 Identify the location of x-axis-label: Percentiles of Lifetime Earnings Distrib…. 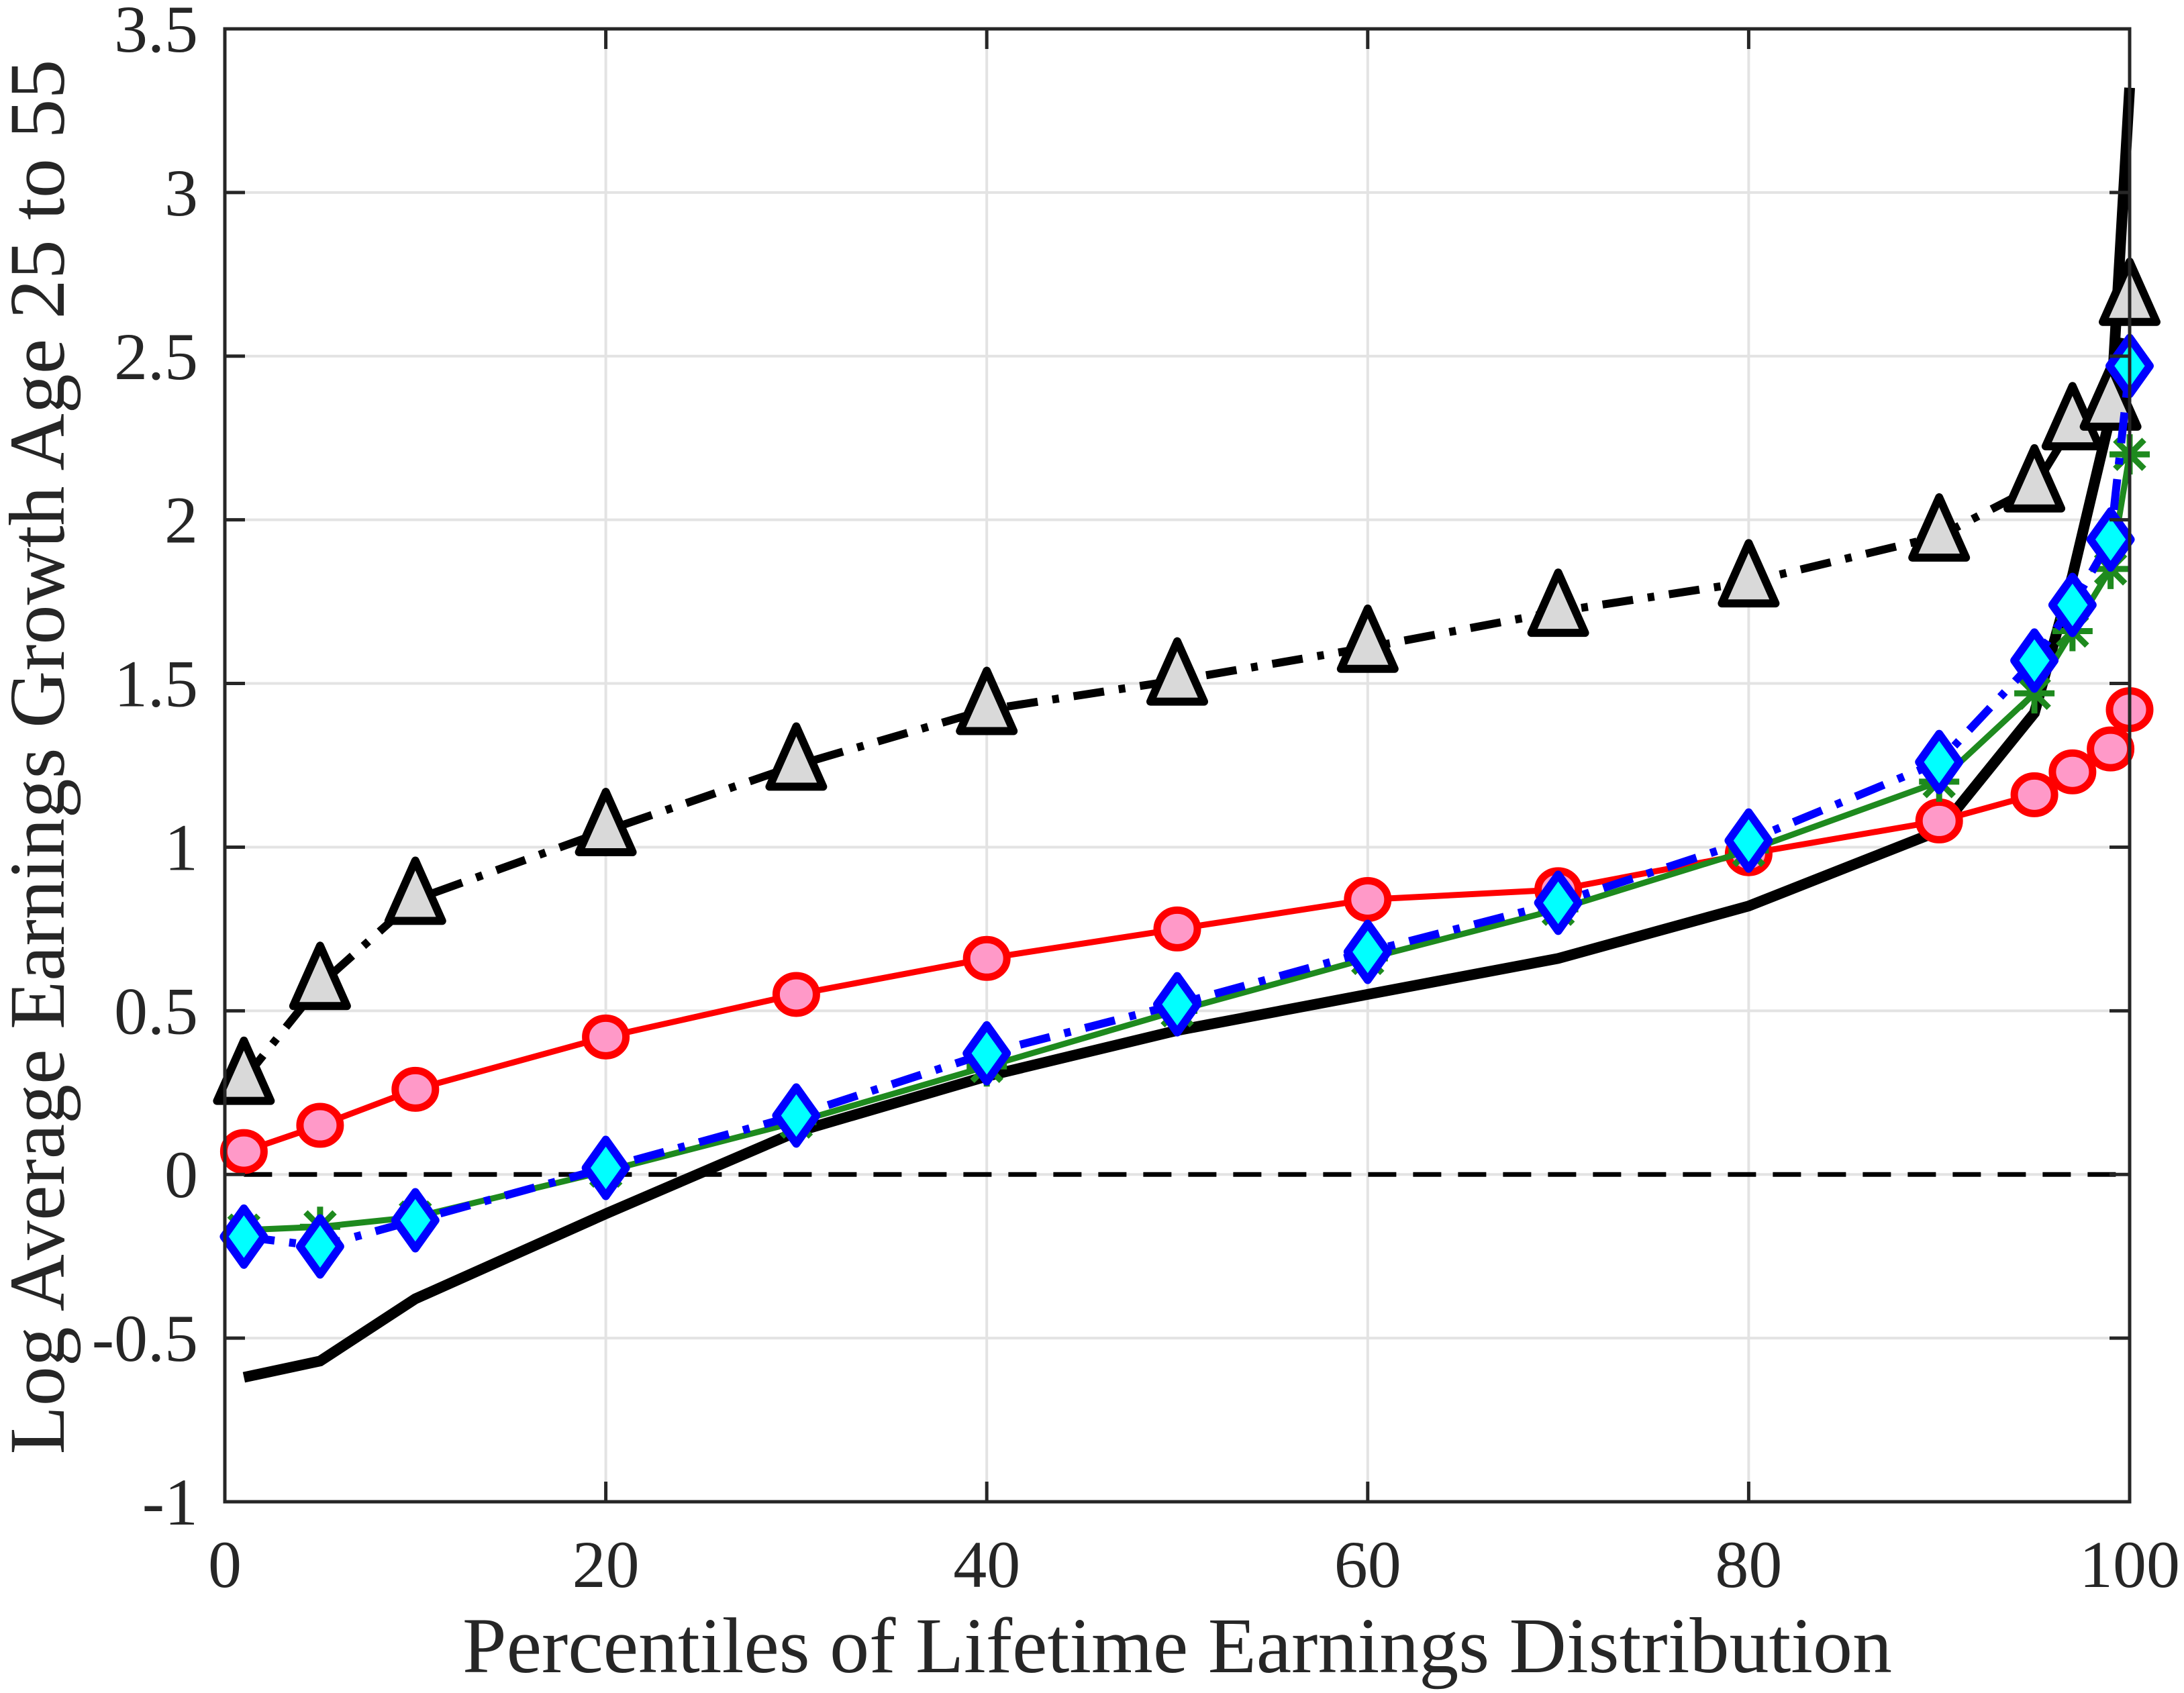
(1177, 1646).